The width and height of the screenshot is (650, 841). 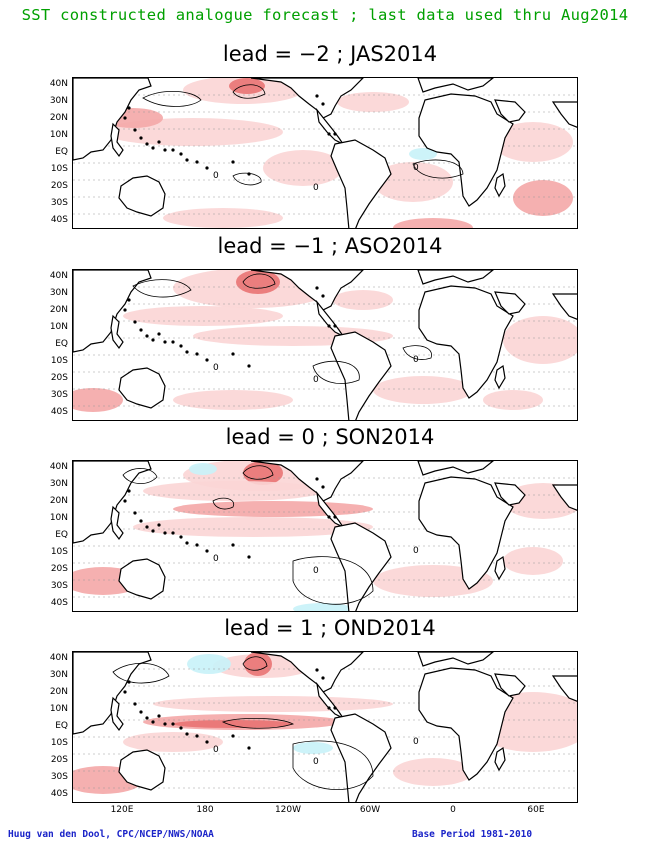 What do you see at coordinates (325, 811) in the screenshot?
I see `lon-axis: 120E 180 120W 60W 0 60E` at bounding box center [325, 811].